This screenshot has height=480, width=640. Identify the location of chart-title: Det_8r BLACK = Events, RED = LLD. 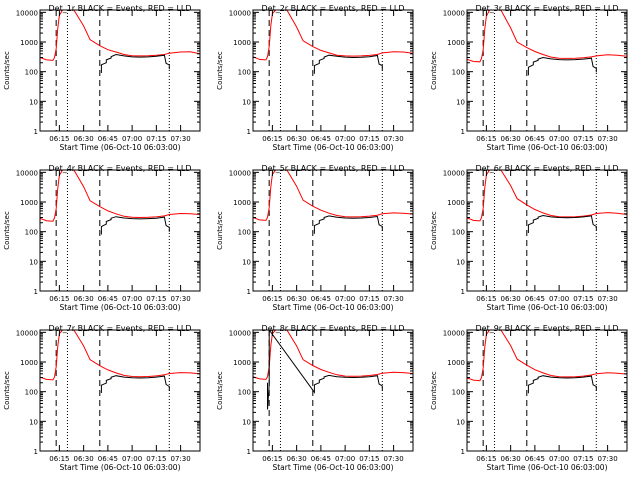
(332, 328).